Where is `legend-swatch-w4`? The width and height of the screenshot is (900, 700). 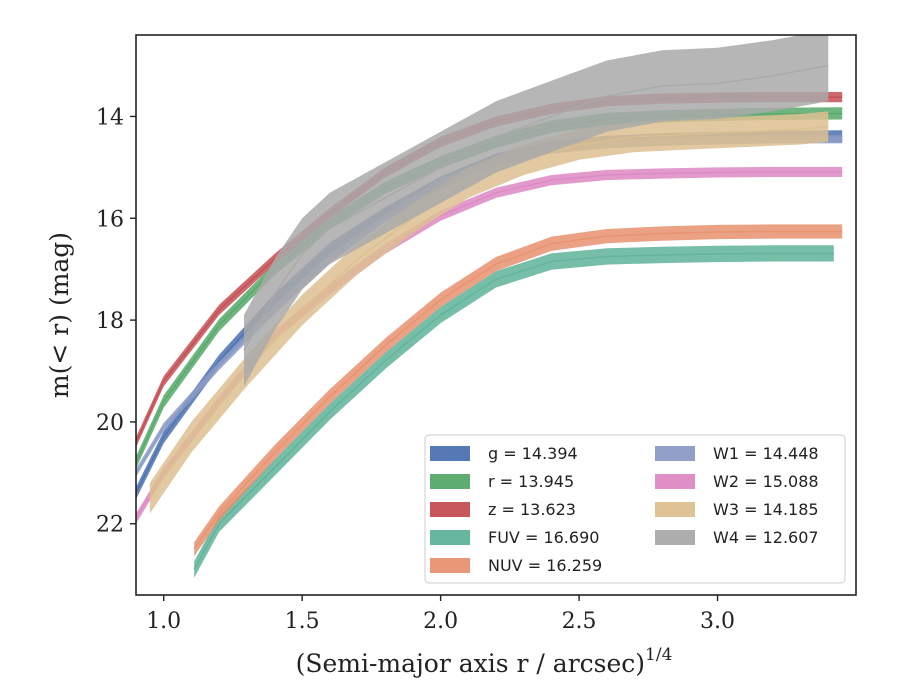 legend-swatch-w4 is located at coordinates (675, 537).